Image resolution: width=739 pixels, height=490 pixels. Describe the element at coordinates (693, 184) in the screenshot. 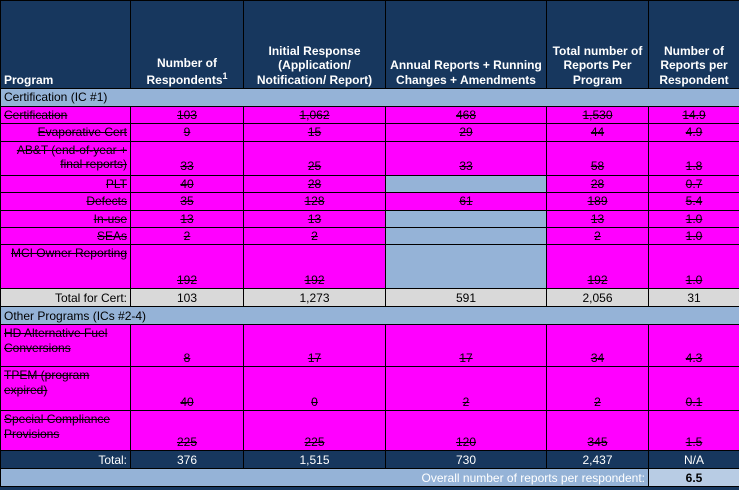

I see `cell-value: 0.7` at that location.